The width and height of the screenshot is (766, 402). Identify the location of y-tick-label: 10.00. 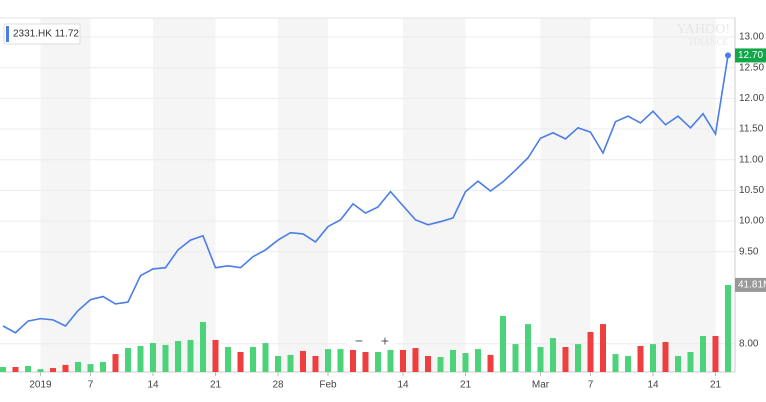
(751, 221).